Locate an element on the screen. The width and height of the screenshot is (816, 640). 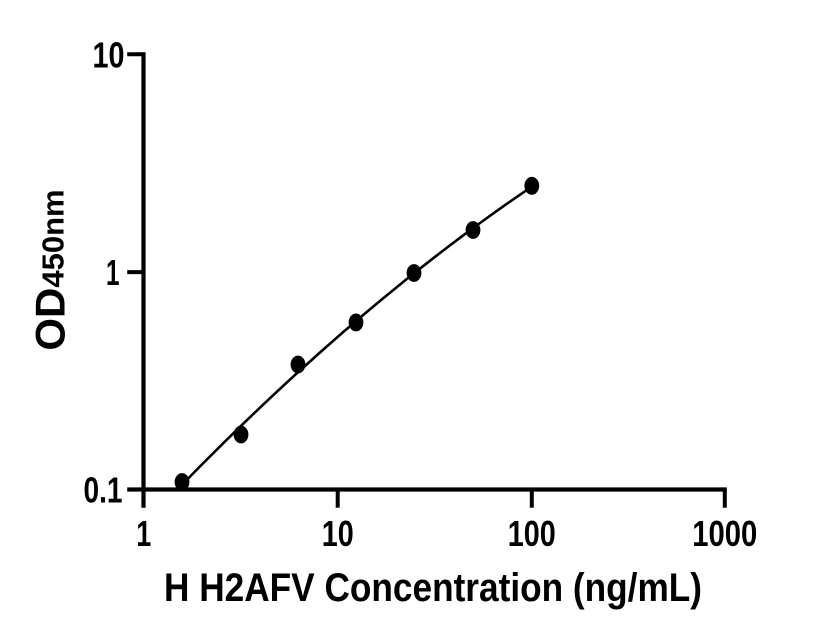
svg-text: 100 is located at coordinates (532, 533).